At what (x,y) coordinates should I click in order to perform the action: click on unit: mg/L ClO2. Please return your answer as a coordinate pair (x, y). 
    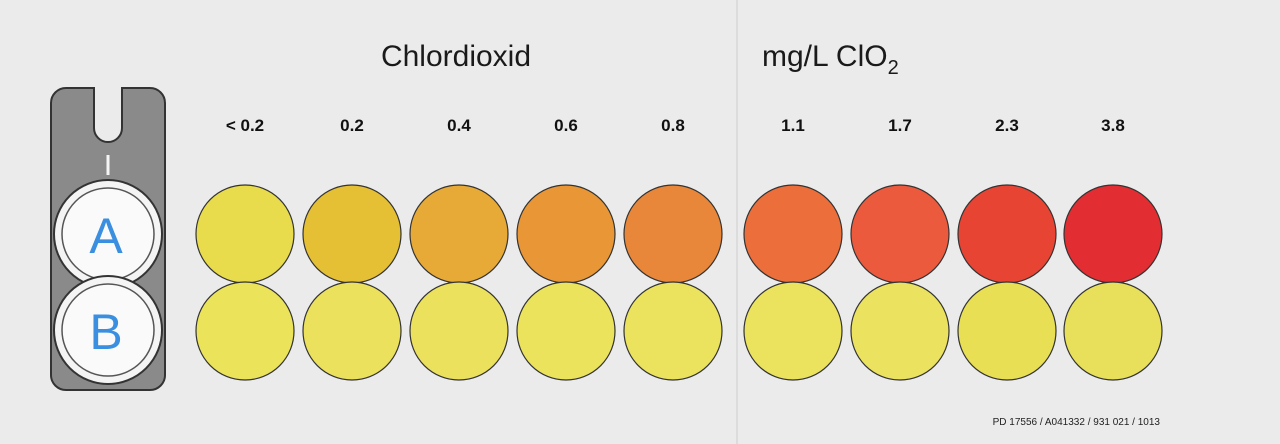
    Looking at the image, I should click on (830, 59).